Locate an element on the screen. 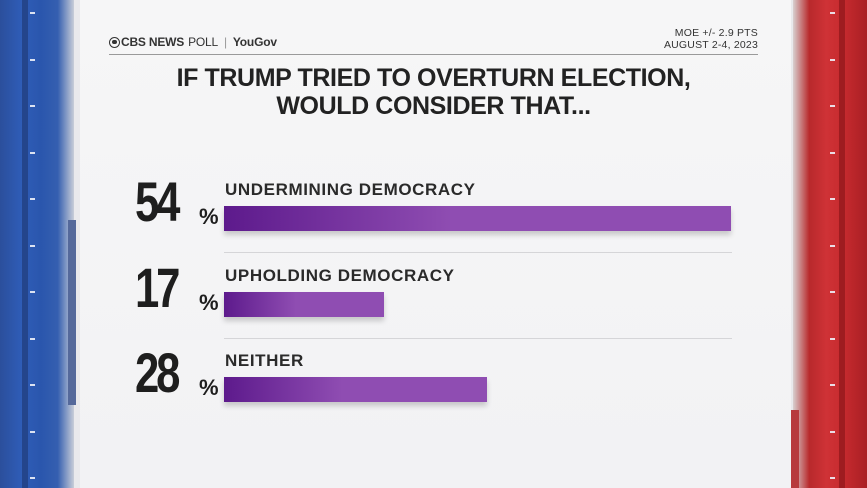 This screenshot has width=867, height=488. poll-label: POLL is located at coordinates (203, 42).